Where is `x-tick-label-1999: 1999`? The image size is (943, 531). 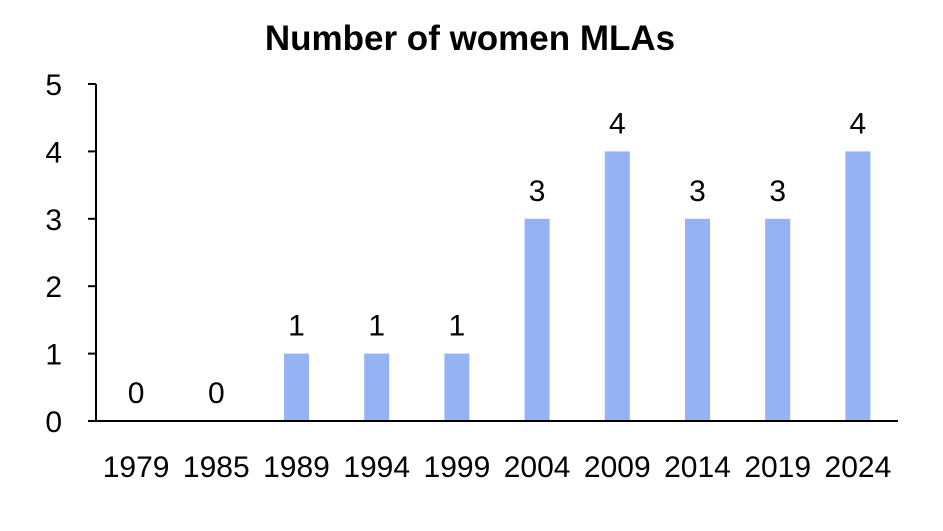
x-tick-label-1999: 1999 is located at coordinates (457, 467).